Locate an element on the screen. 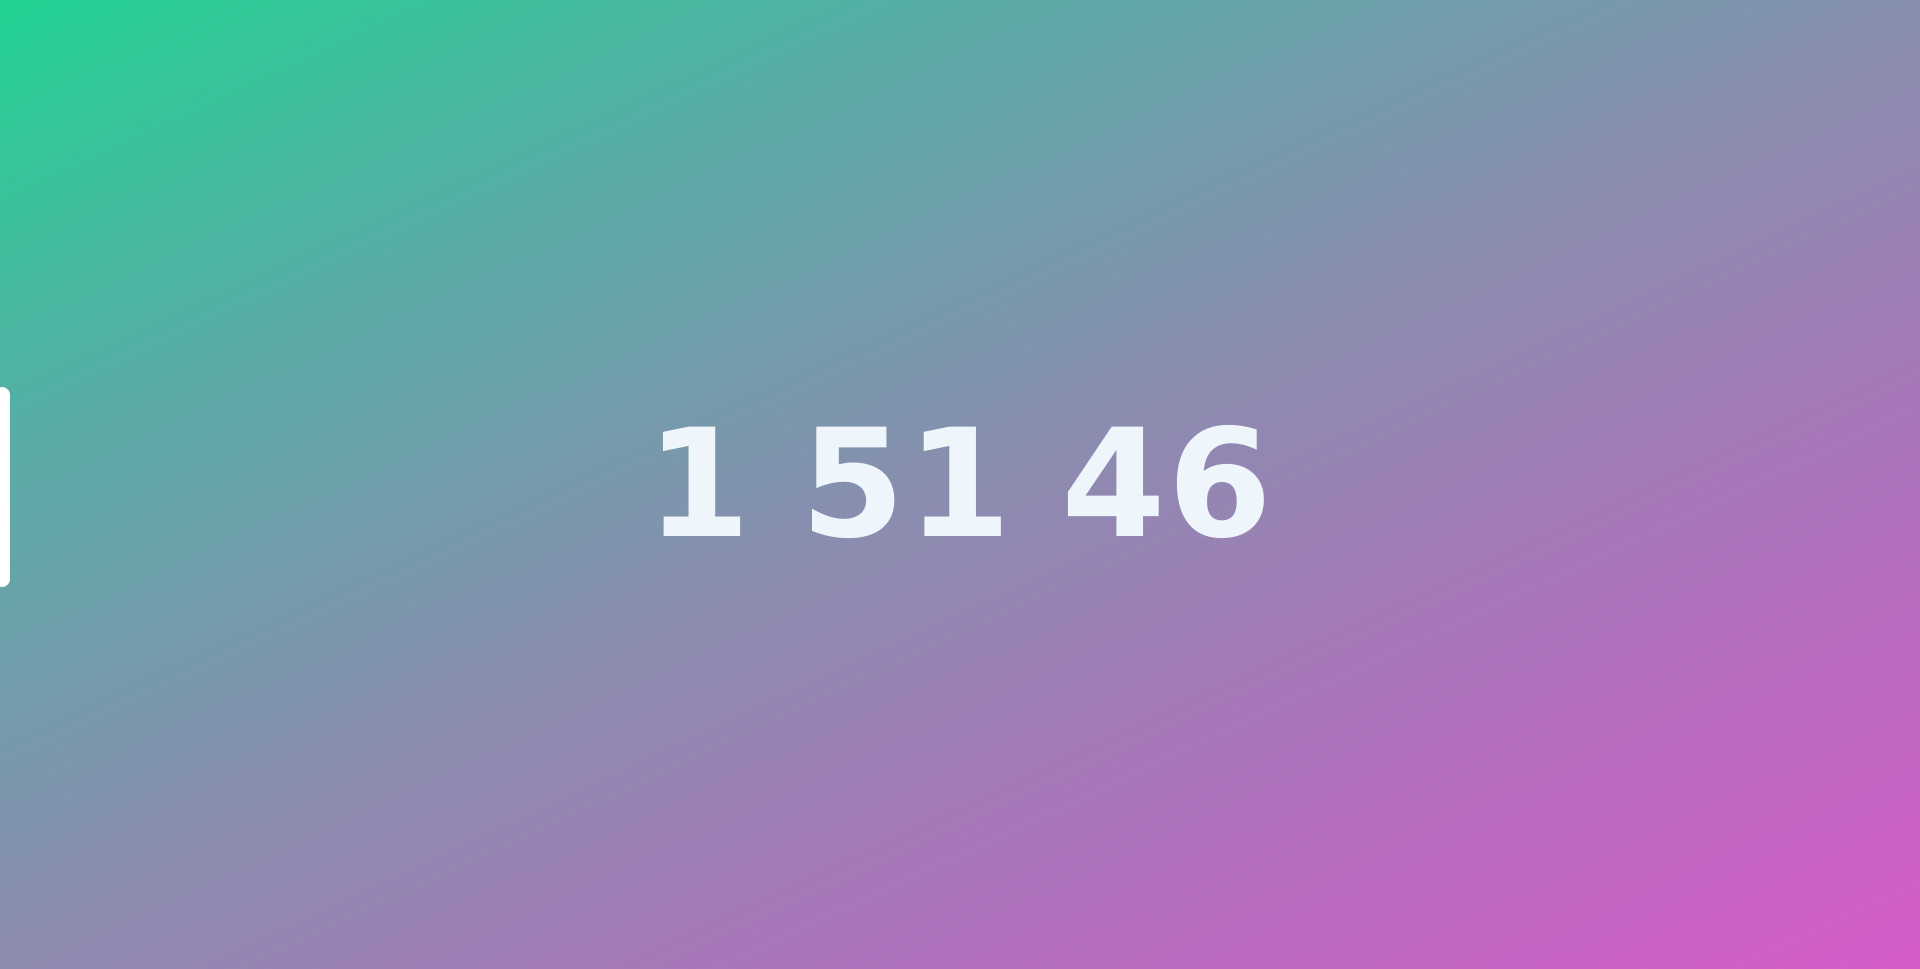  clock-hours: 1 is located at coordinates (699, 484).